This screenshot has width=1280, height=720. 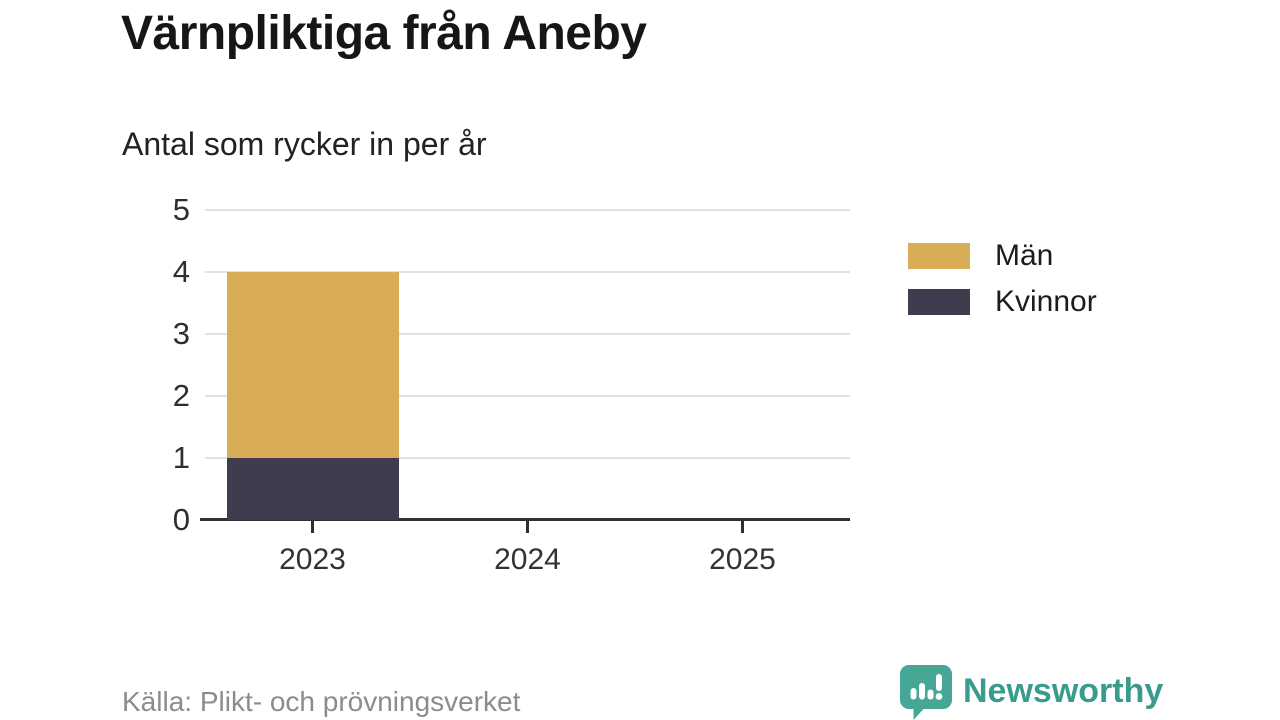 What do you see at coordinates (181, 457) in the screenshot?
I see `y-axis-label-1: 1` at bounding box center [181, 457].